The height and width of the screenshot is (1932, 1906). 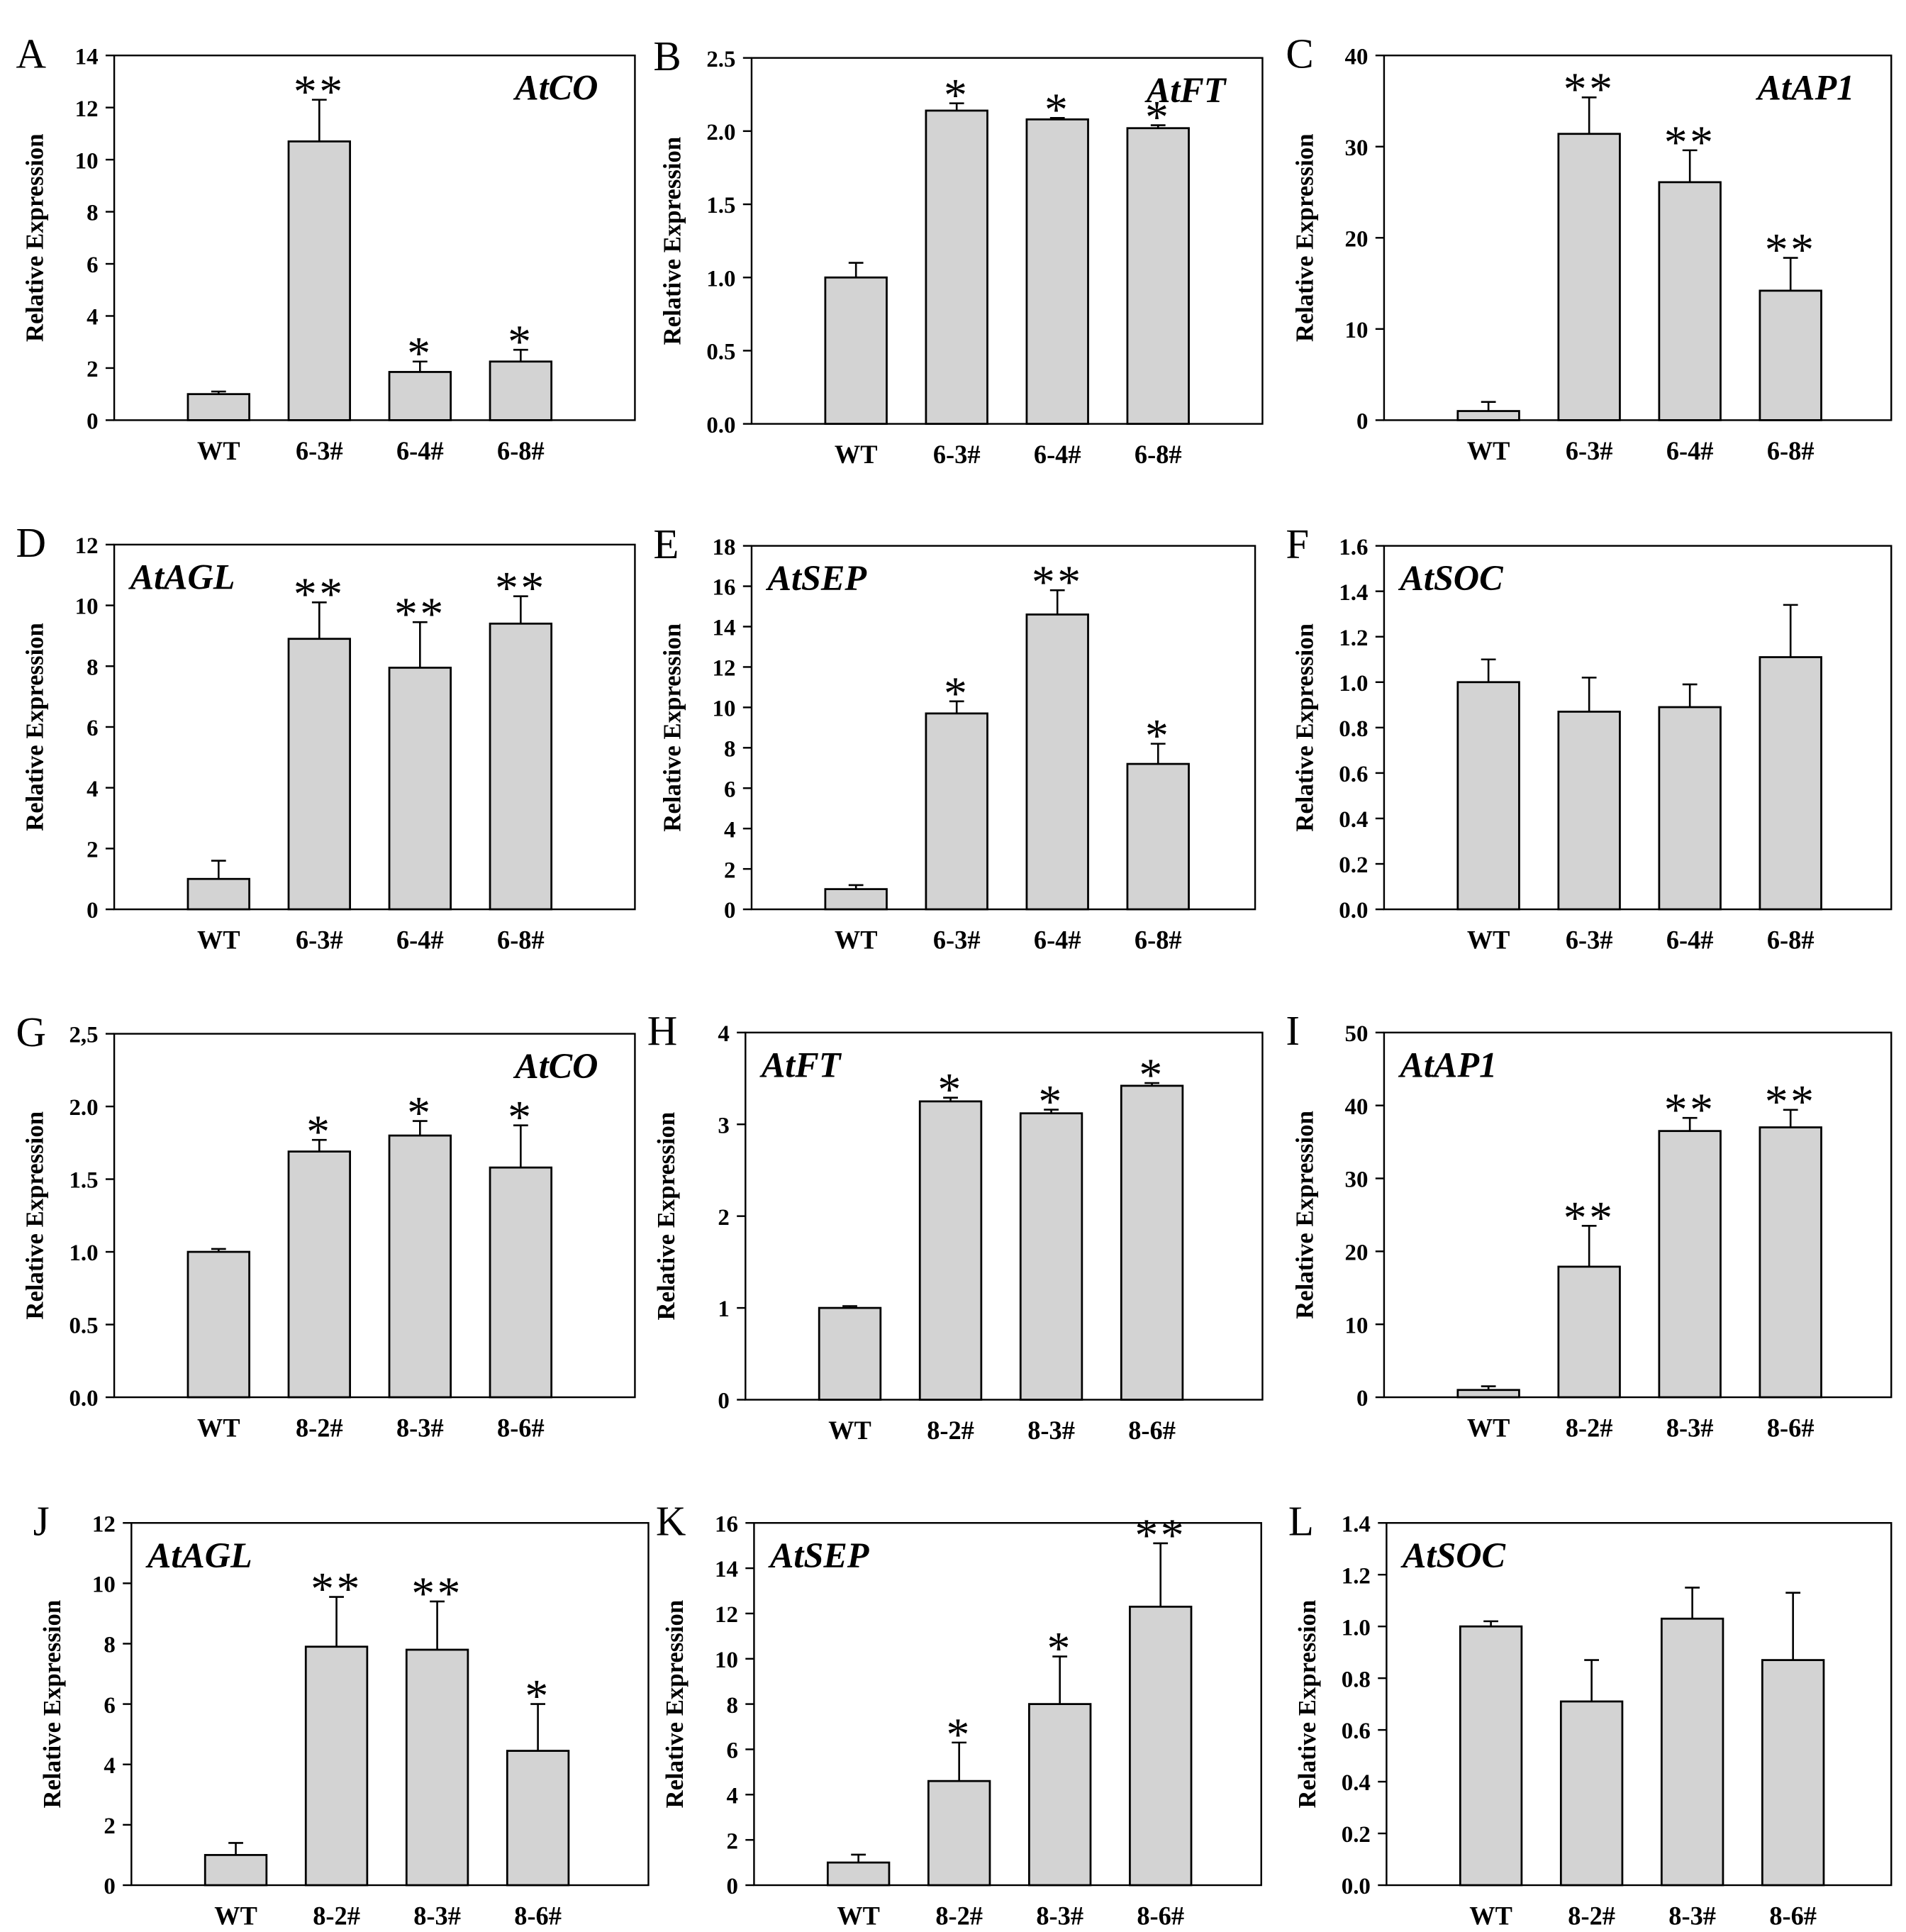 I want to click on panel-letter: C, so click(x=1299, y=54).